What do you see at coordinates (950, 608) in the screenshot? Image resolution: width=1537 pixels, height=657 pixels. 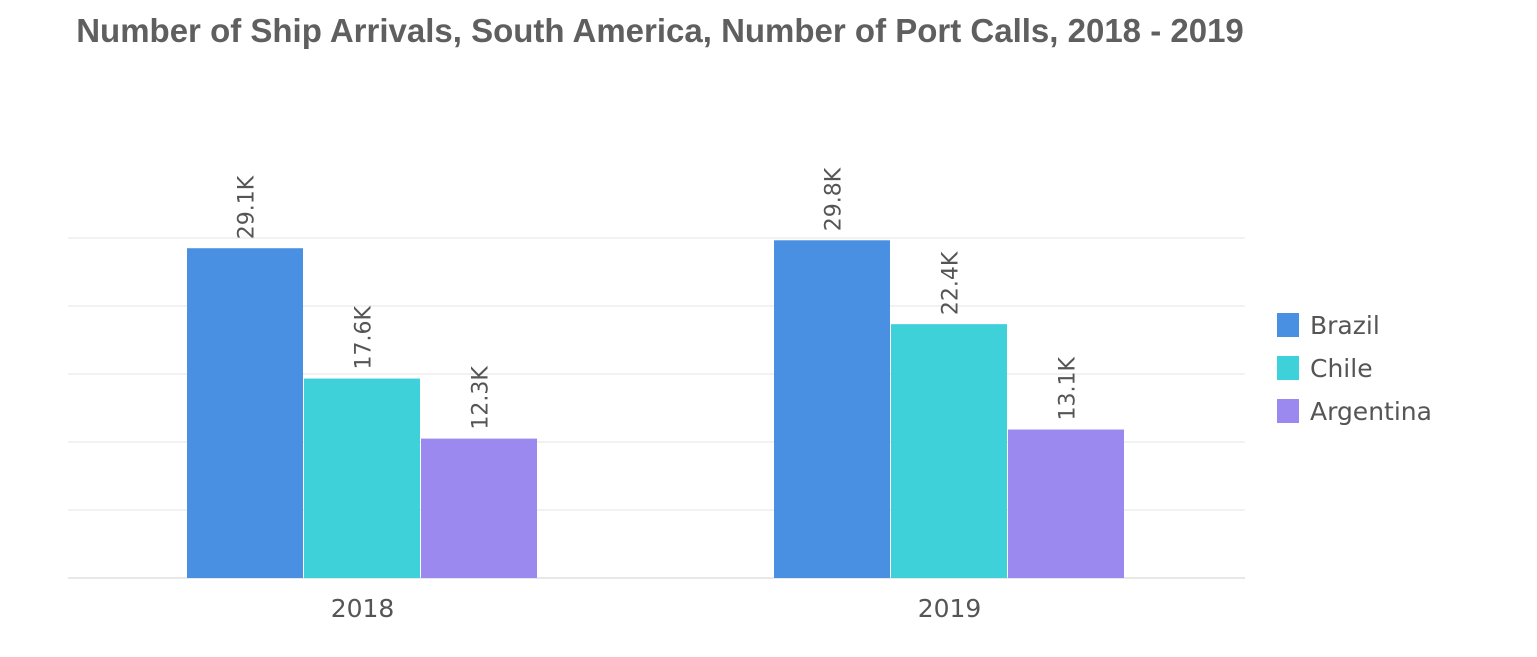 I see `x-tick-label-2019: 2019` at bounding box center [950, 608].